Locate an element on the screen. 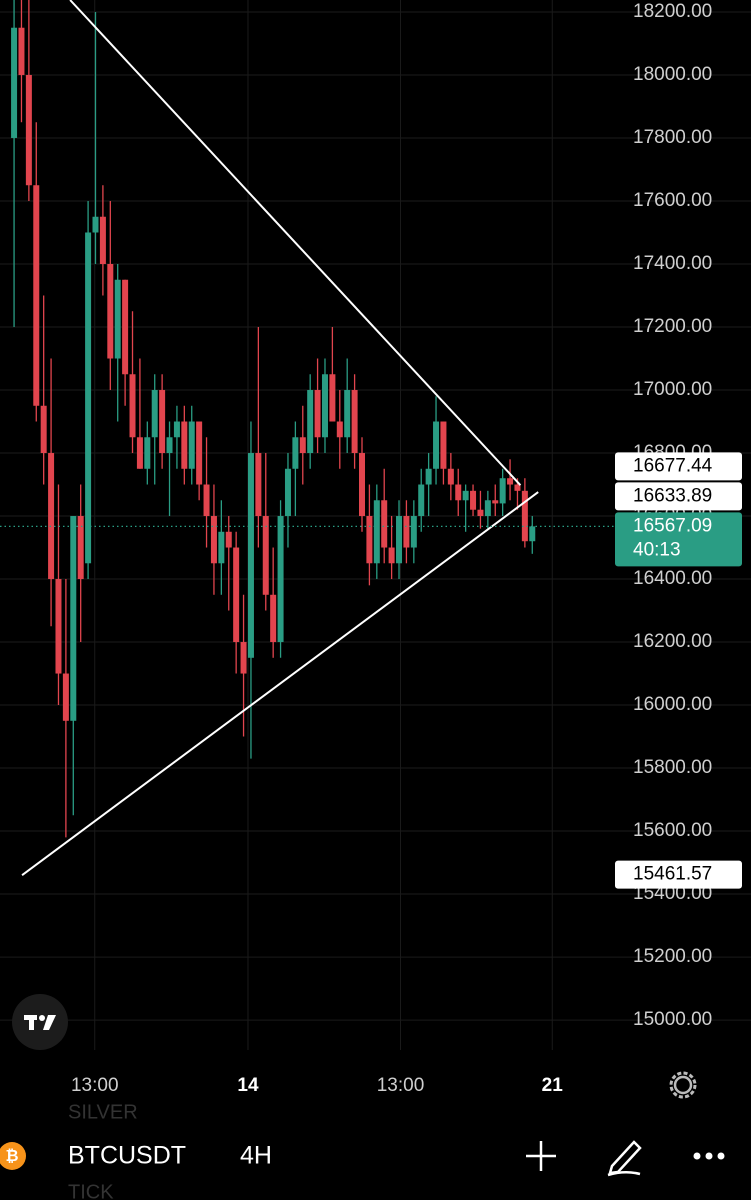 The height and width of the screenshot is (1200, 751). y-tick-label: 17400.00 is located at coordinates (672, 263).